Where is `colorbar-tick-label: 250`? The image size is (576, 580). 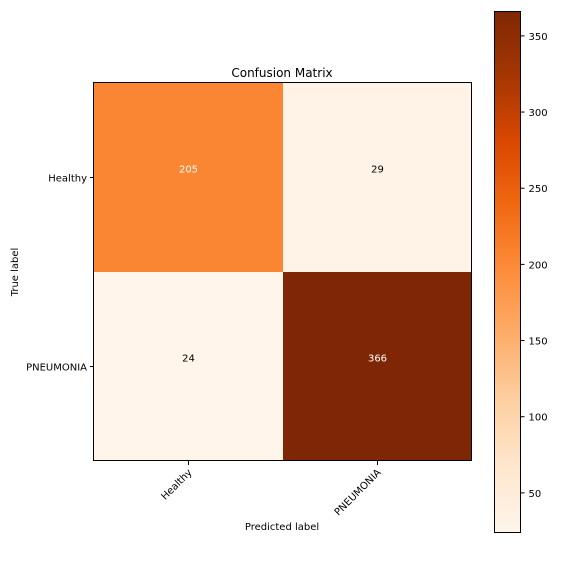
colorbar-tick-label: 250 is located at coordinates (538, 189).